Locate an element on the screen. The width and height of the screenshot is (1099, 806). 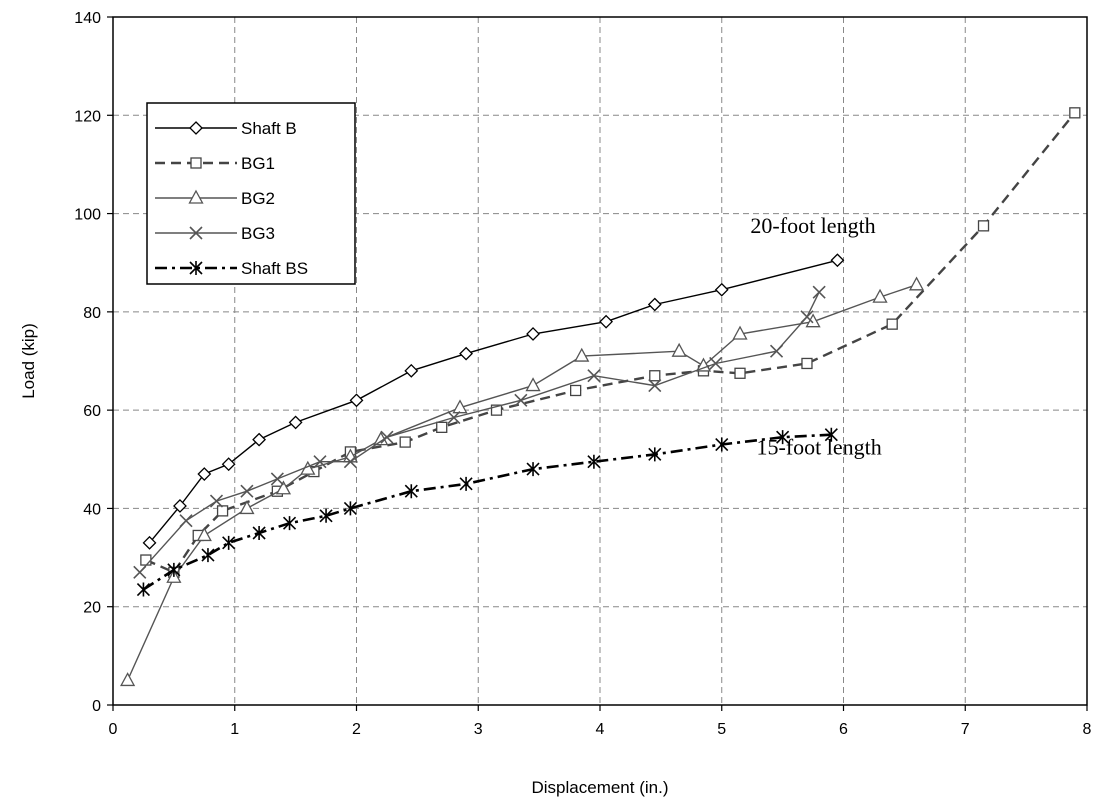
x-tick-label: 0 is located at coordinates (113, 729).